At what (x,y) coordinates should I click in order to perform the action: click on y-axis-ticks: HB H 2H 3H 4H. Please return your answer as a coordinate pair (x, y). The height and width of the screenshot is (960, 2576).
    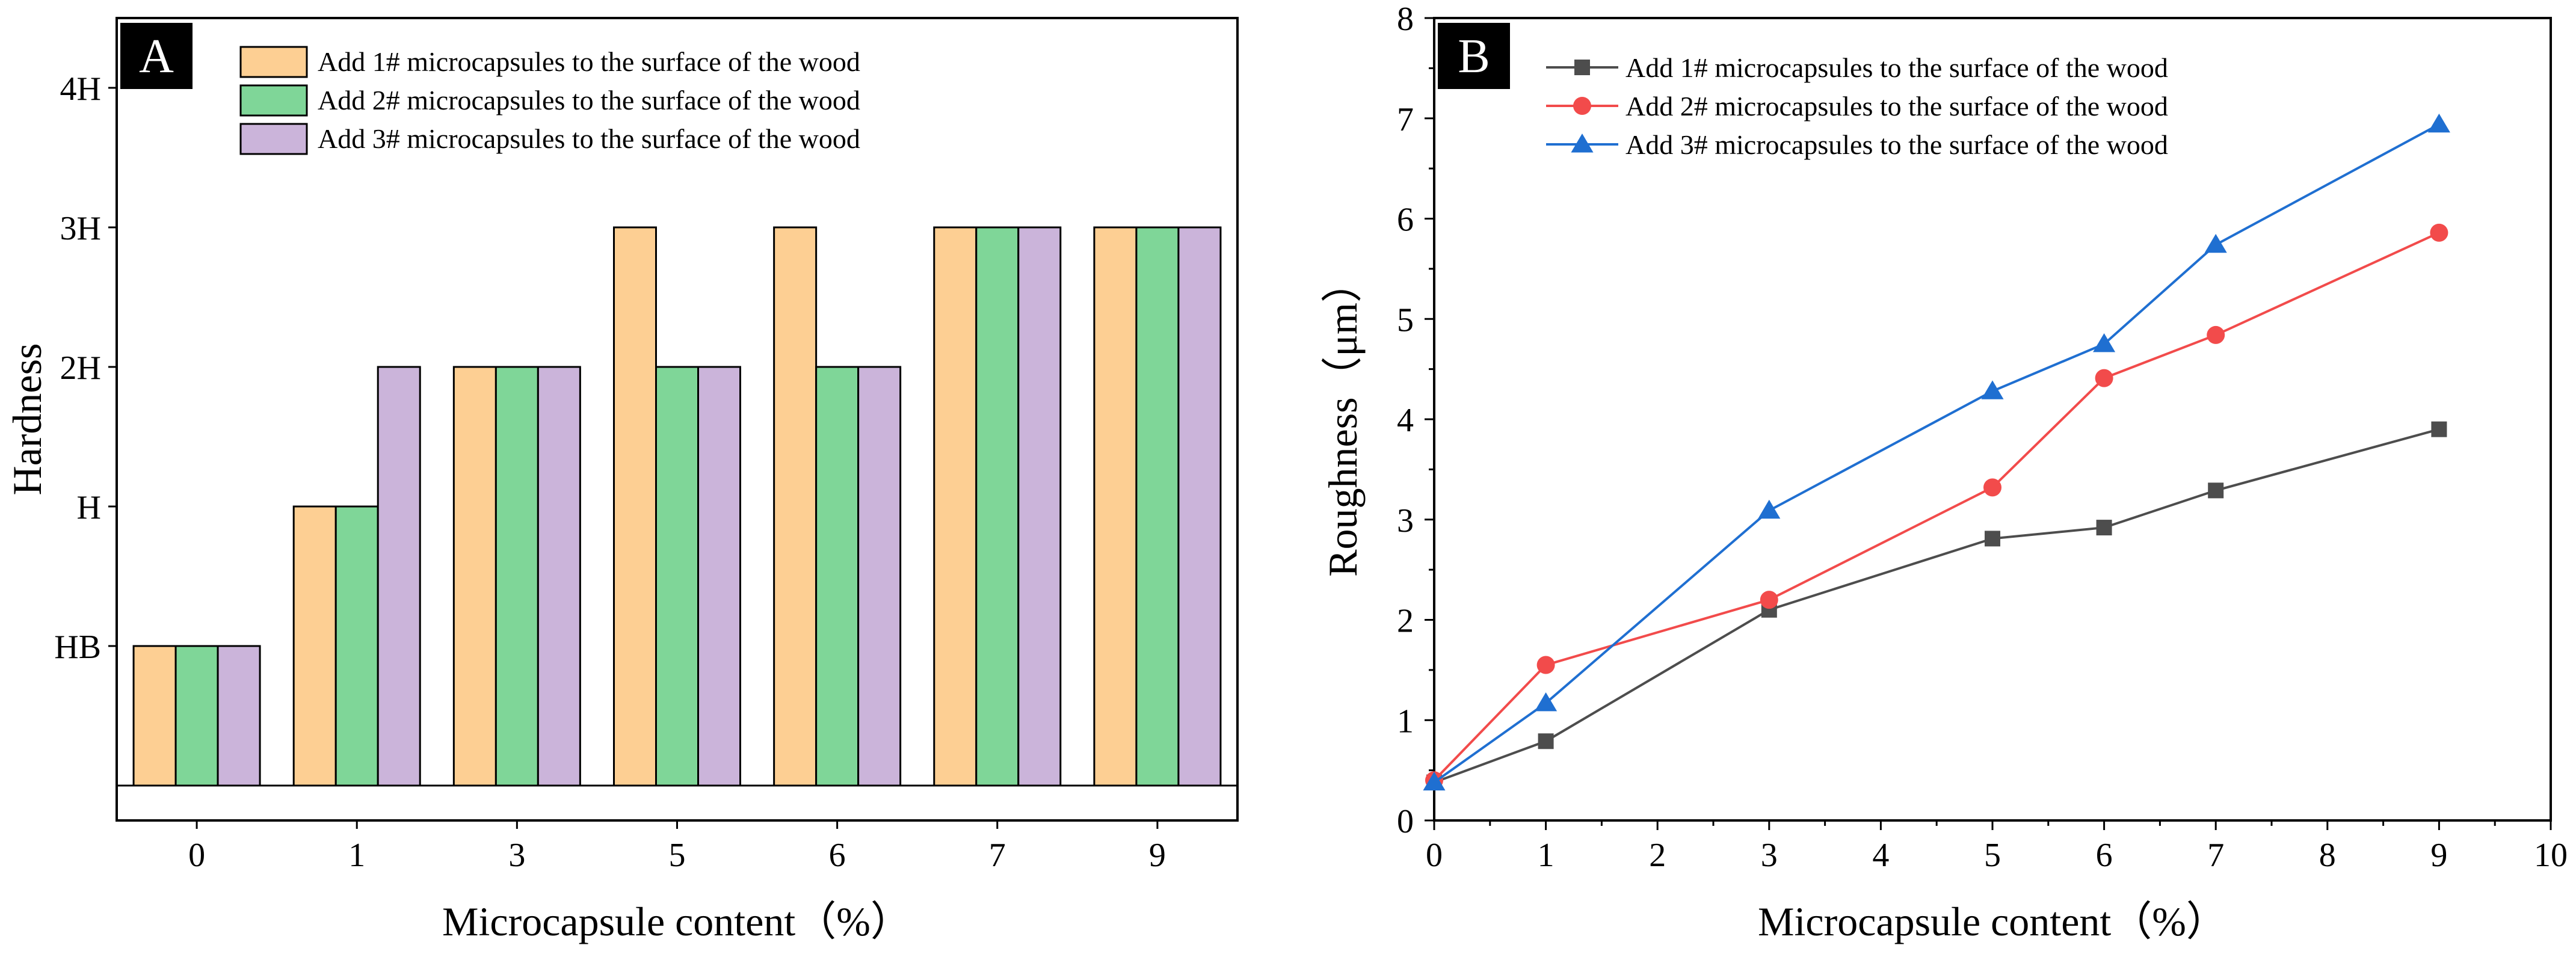
    Looking at the image, I should click on (85, 368).